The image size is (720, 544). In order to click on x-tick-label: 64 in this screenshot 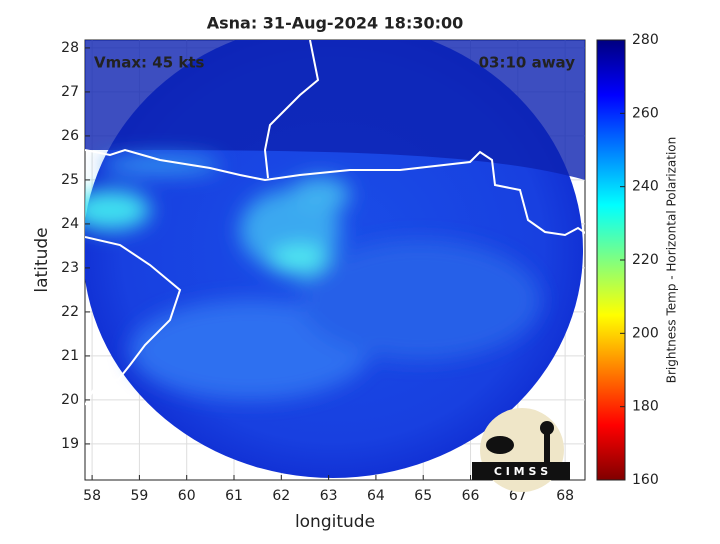, I will do `click(376, 496)`.